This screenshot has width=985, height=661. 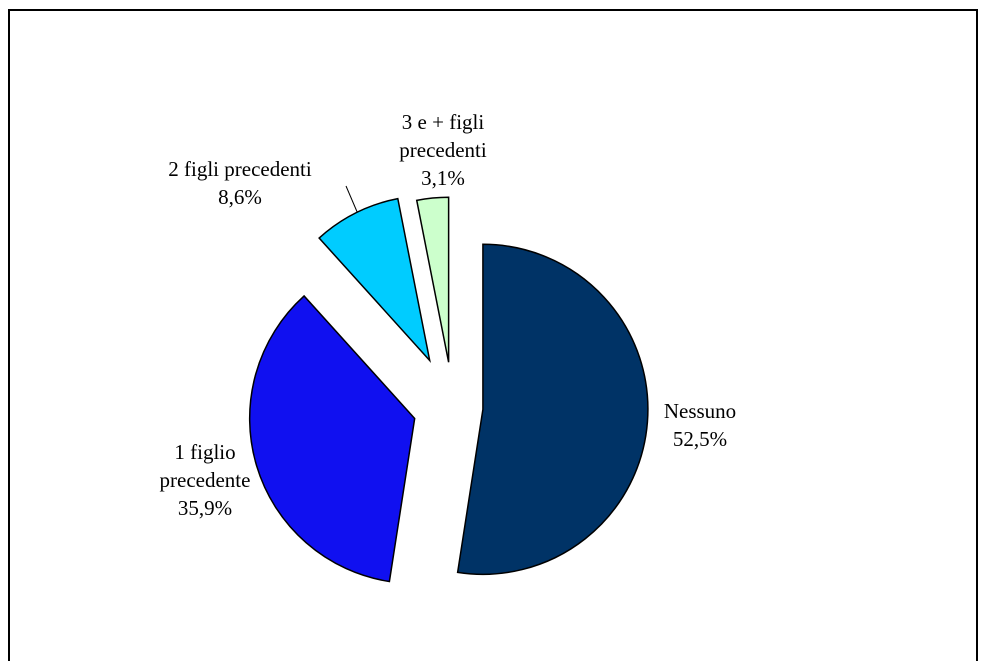 I want to click on slice-label: 3 e + figli precedenti 3,1%, so click(x=443, y=150).